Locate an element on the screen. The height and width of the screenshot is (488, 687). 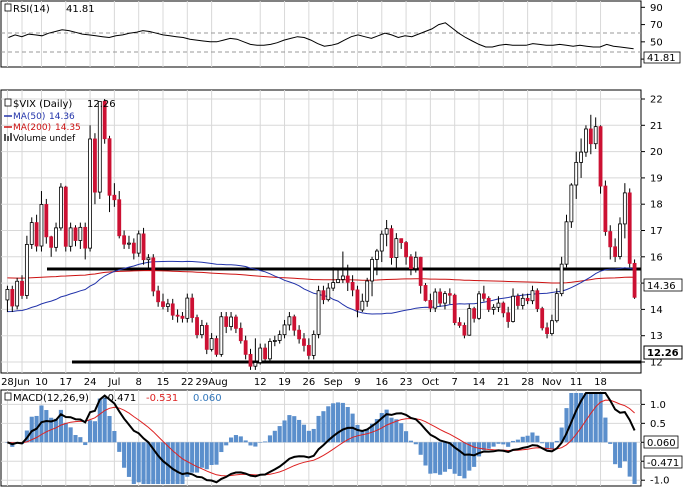
hist-value: 0.060 is located at coordinates (207, 398).